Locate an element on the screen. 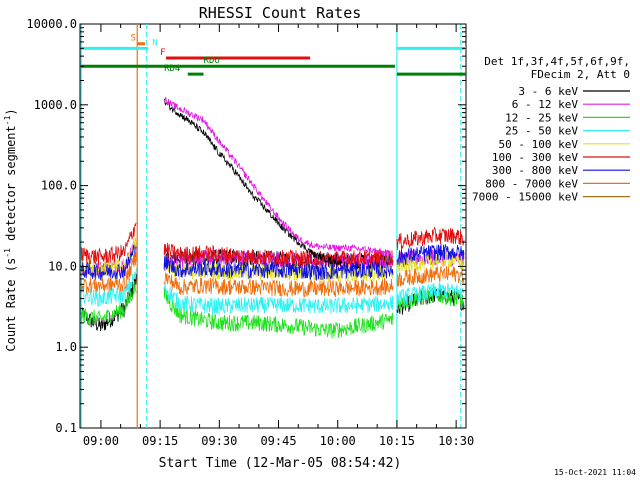 Image resolution: width=640 pixels, height=480 pixels. timestamp: 15-Oct-2021 11:04 is located at coordinates (595, 472).